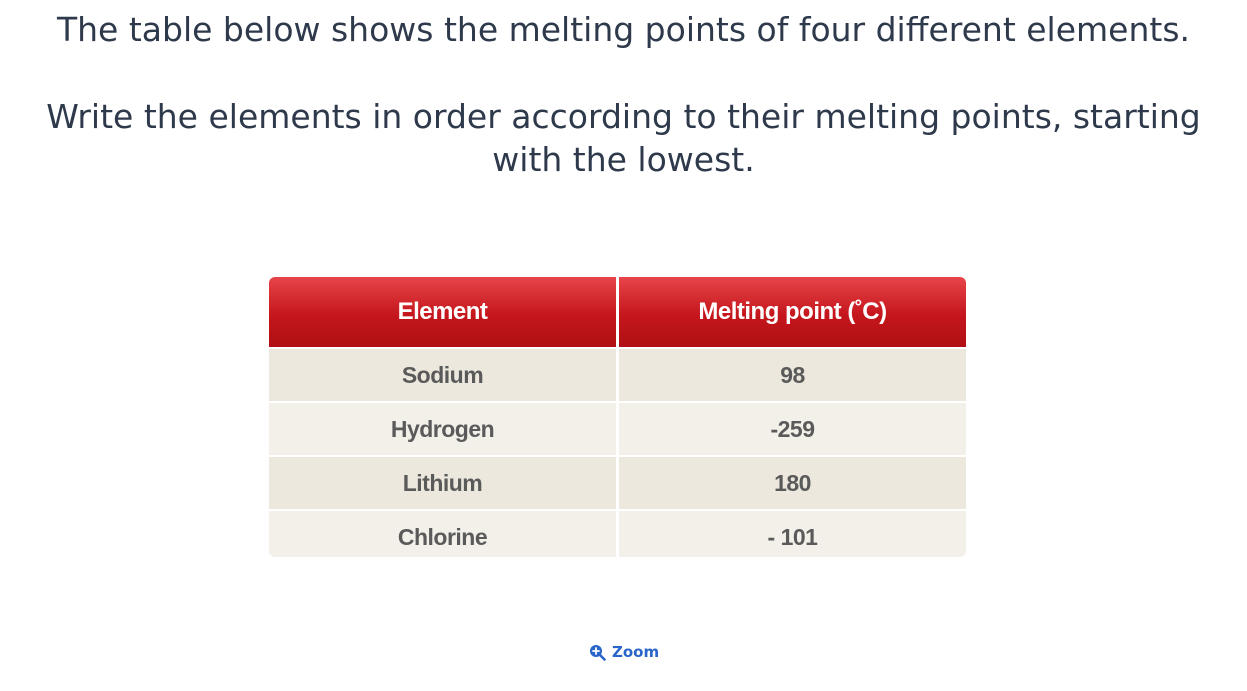 The width and height of the screenshot is (1247, 691). What do you see at coordinates (791, 374) in the screenshot?
I see `melting-point-cell: 98` at bounding box center [791, 374].